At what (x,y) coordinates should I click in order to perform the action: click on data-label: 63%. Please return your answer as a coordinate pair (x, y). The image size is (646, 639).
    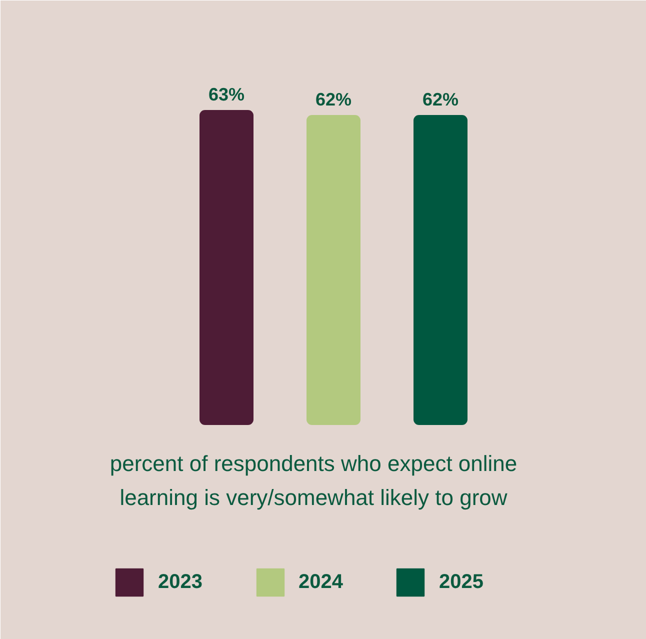
    Looking at the image, I should click on (226, 94).